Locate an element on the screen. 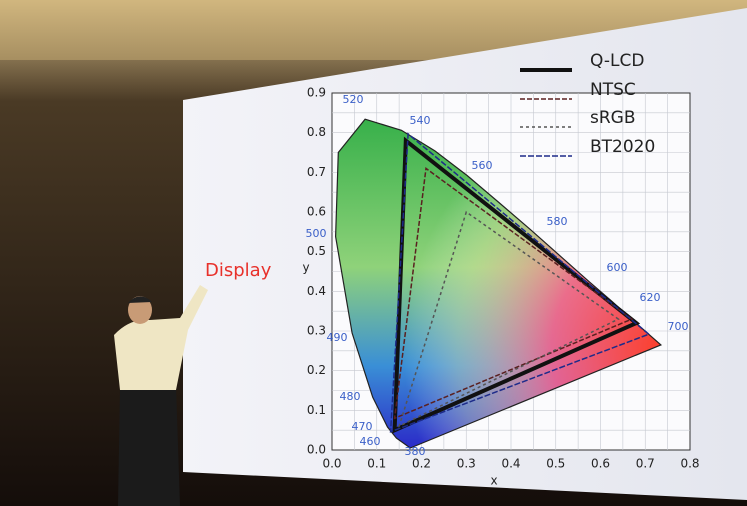  wavelength-label: 580 is located at coordinates (557, 221).